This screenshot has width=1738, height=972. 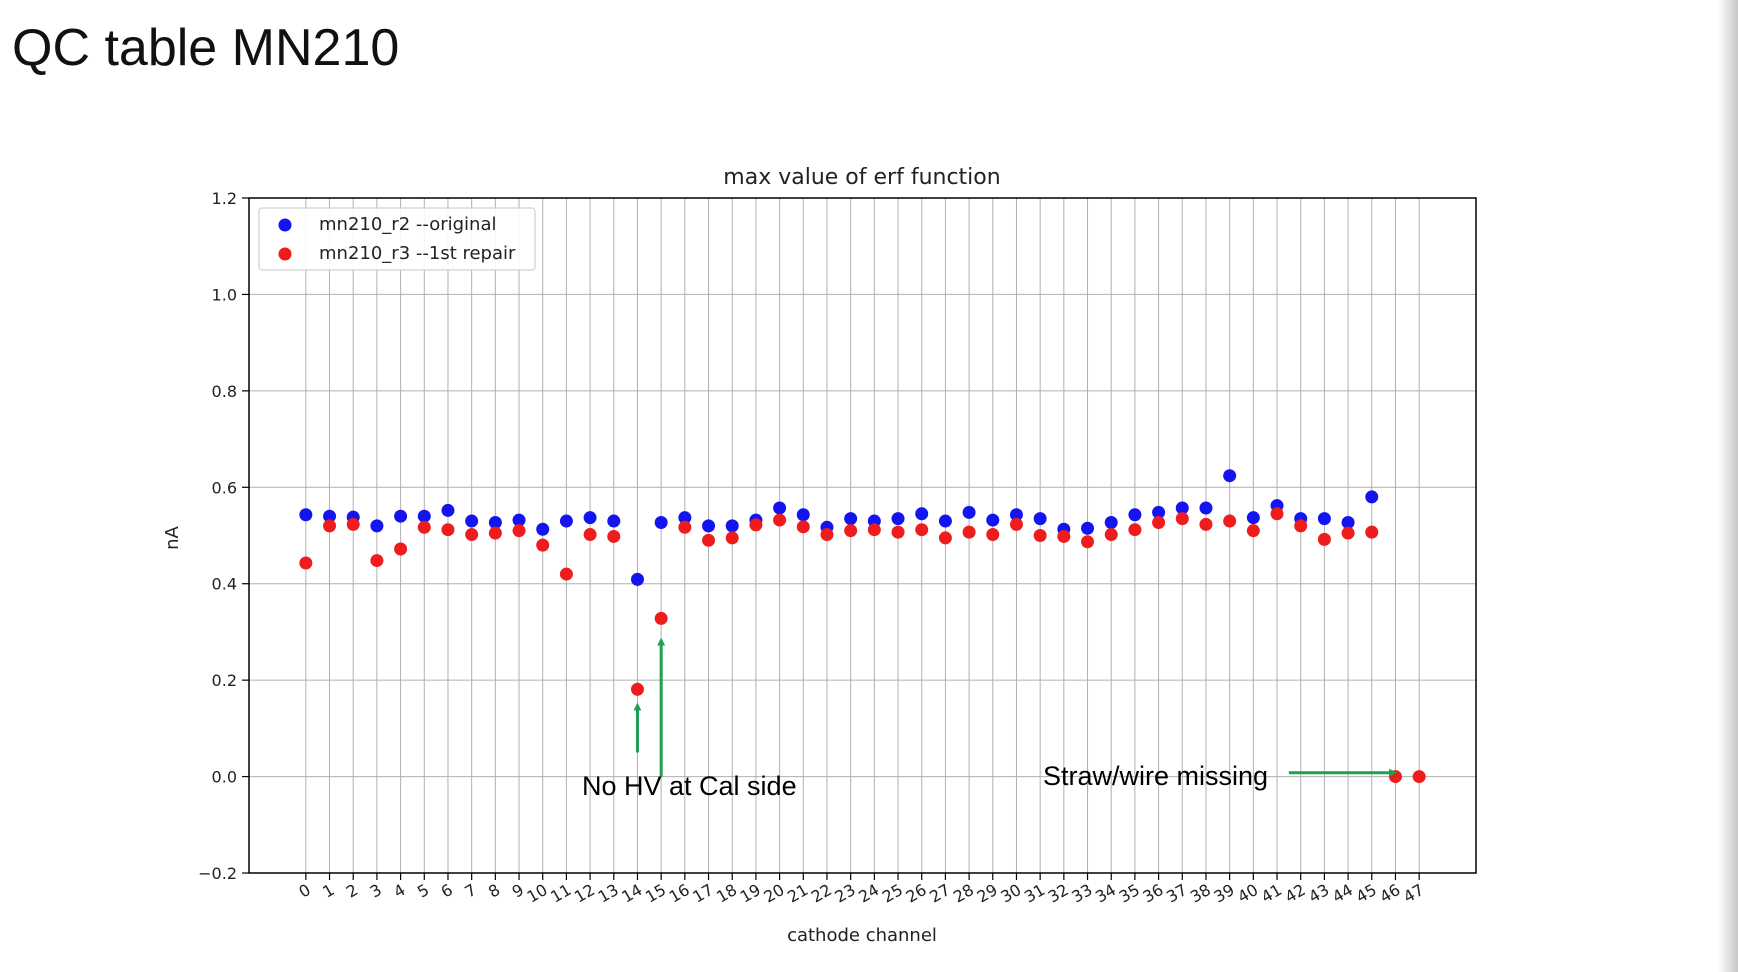 What do you see at coordinates (224, 391) in the screenshot?
I see `y-tick-label: 0.8` at bounding box center [224, 391].